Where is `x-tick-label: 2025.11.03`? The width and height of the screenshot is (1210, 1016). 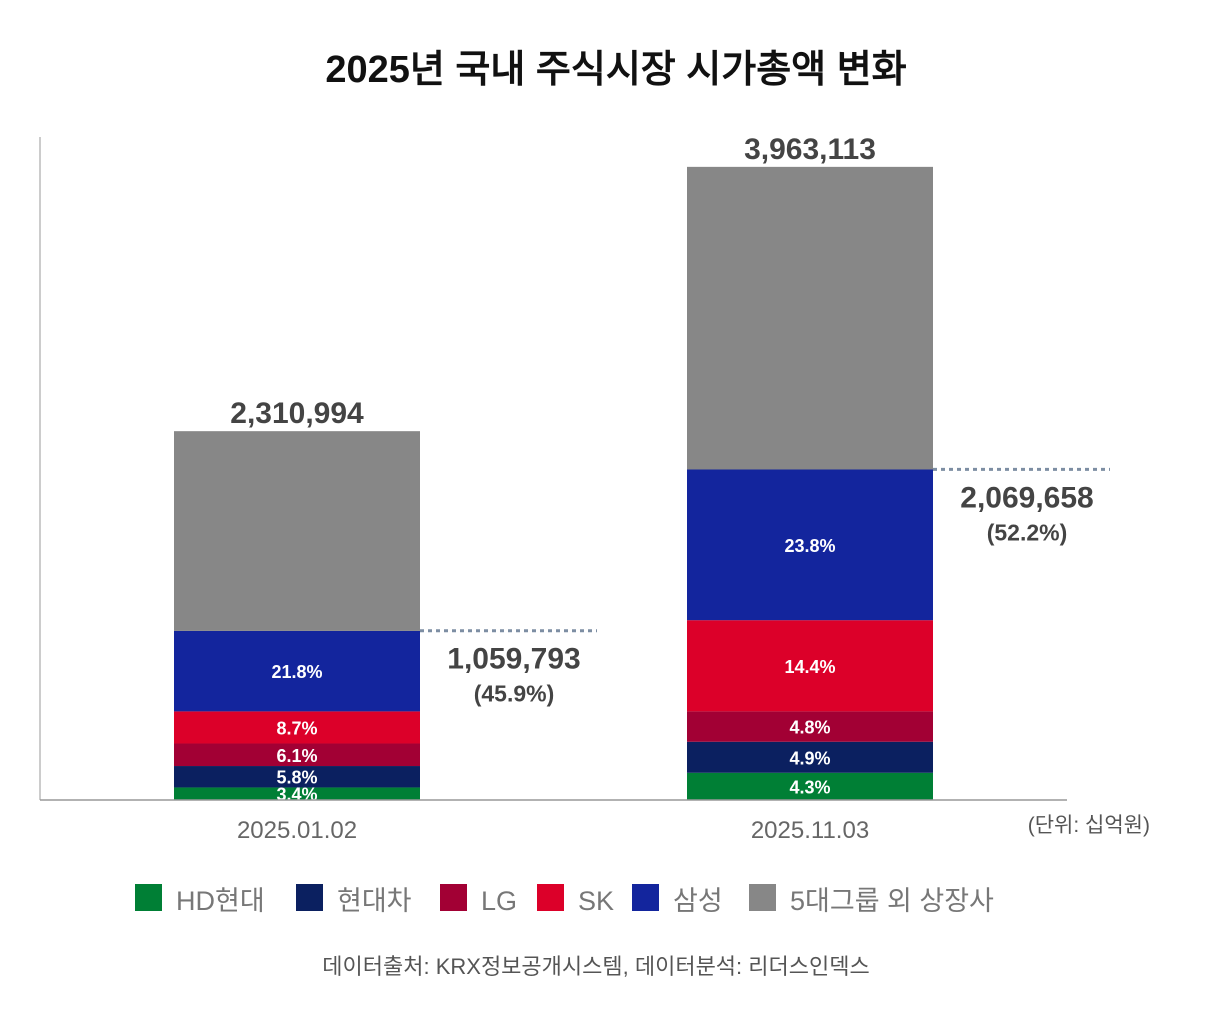
x-tick-label: 2025.11.03 is located at coordinates (810, 830).